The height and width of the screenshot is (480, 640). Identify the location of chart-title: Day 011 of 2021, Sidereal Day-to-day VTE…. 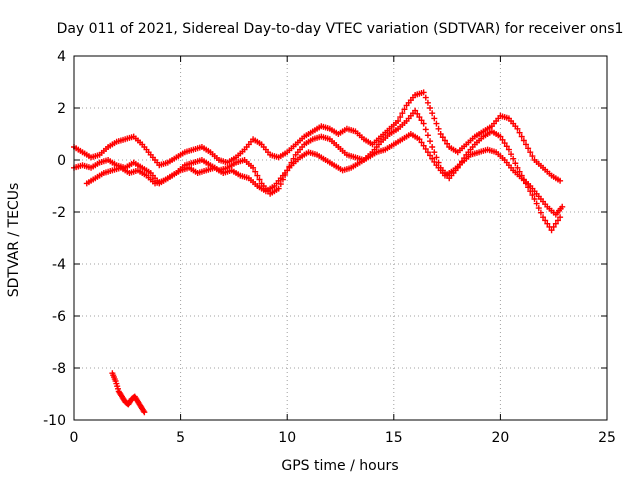
(340, 29).